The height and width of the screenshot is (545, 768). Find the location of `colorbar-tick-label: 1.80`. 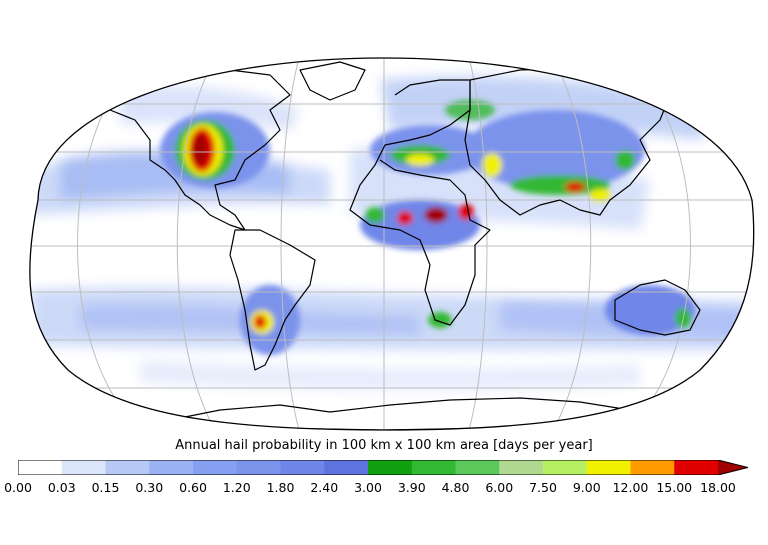

colorbar-tick-label: 1.80 is located at coordinates (280, 487).